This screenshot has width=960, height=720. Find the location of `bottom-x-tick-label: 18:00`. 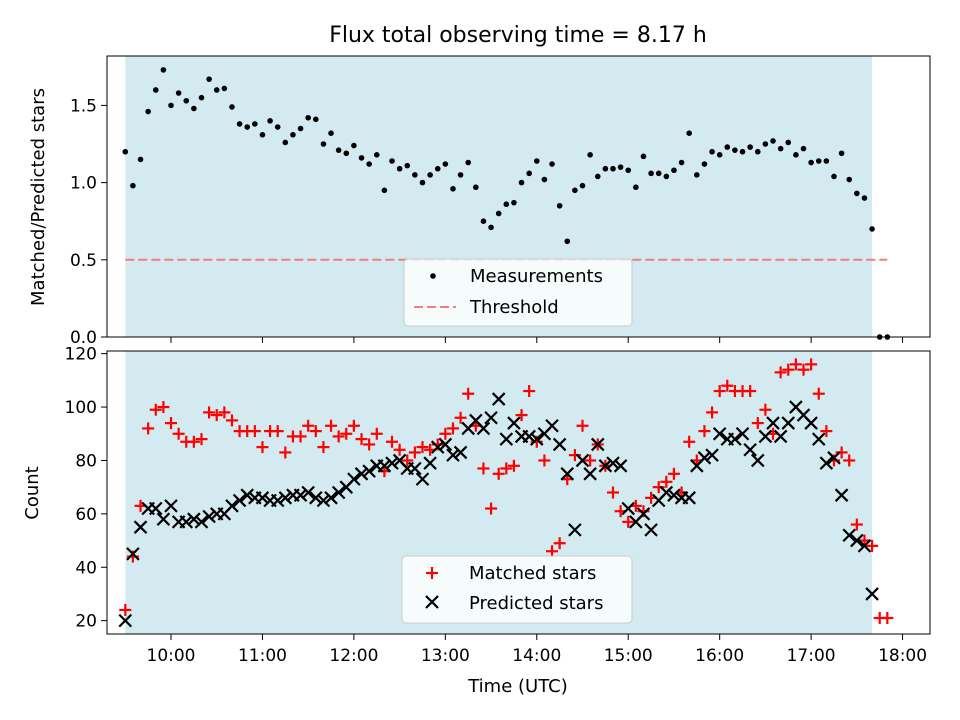

bottom-x-tick-label: 18:00 is located at coordinates (902, 656).